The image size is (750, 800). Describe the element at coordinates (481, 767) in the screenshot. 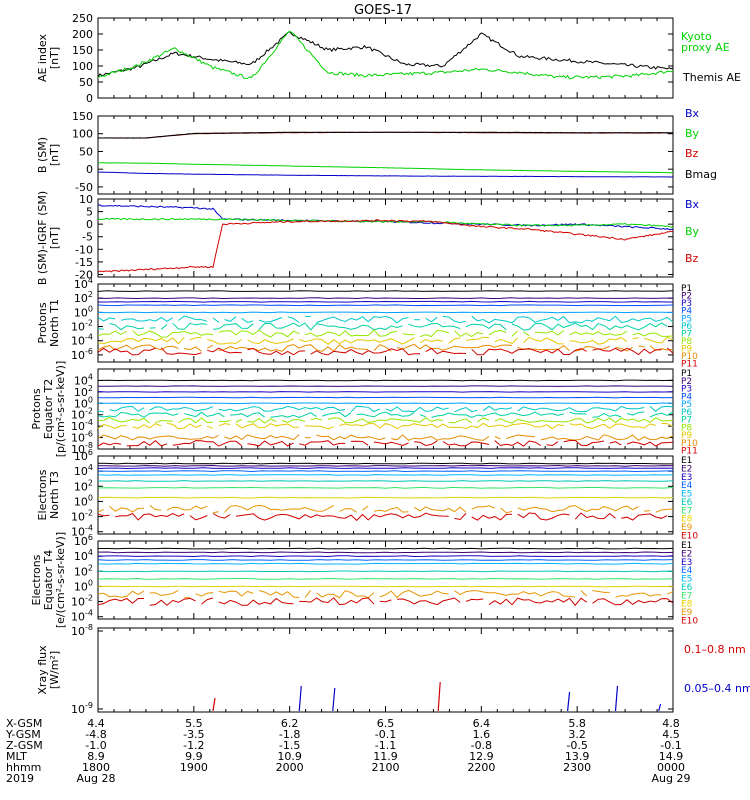

I see `footer-value: 2200` at that location.